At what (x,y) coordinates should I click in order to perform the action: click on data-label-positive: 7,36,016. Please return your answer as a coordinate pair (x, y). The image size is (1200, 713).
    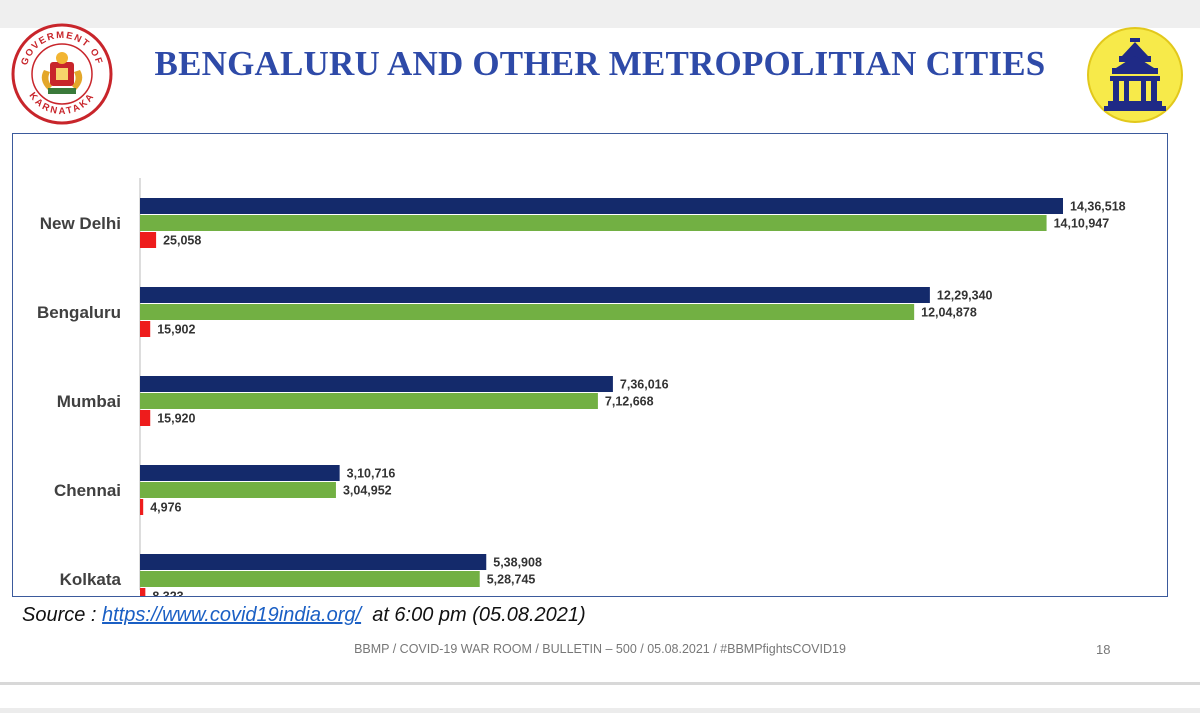
    Looking at the image, I should click on (644, 385).